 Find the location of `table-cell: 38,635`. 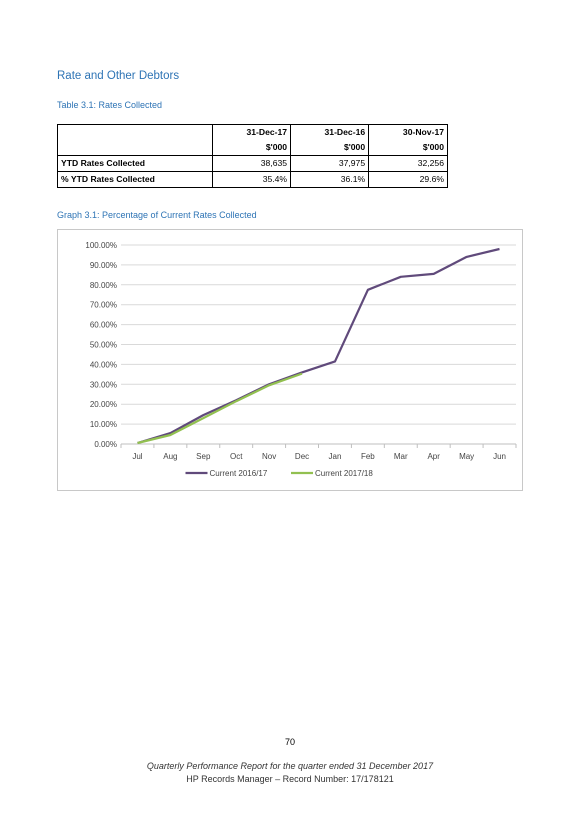

table-cell: 38,635 is located at coordinates (251, 163).